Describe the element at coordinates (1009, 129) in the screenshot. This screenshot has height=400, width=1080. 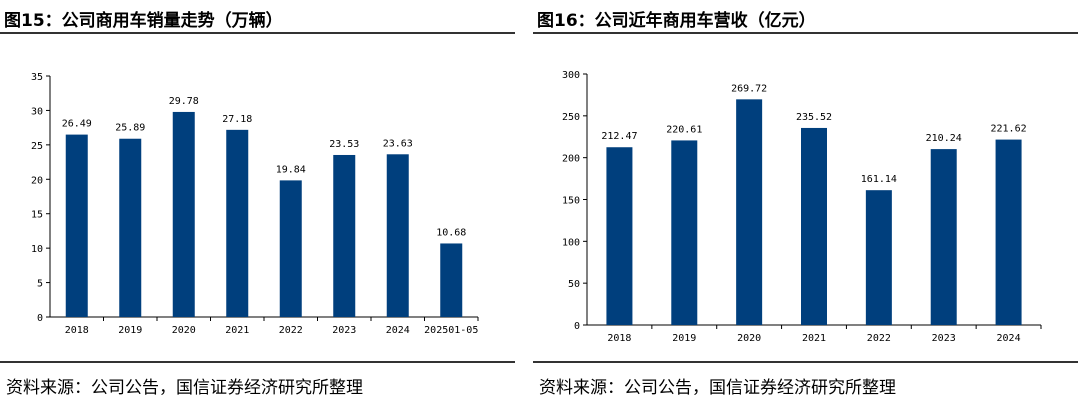
I see `data-label: 221.62` at that location.